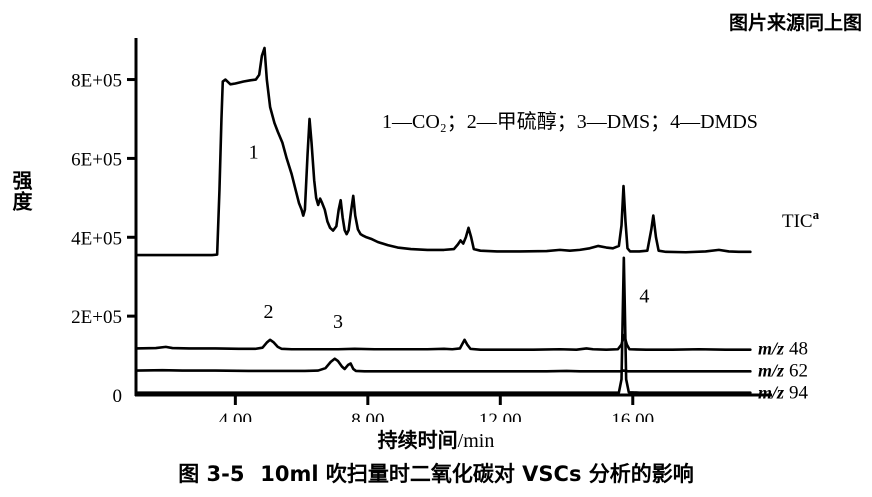 The width and height of the screenshot is (872, 497). What do you see at coordinates (211, 474) in the screenshot?
I see `figure-number: 图 3-5` at bounding box center [211, 474].